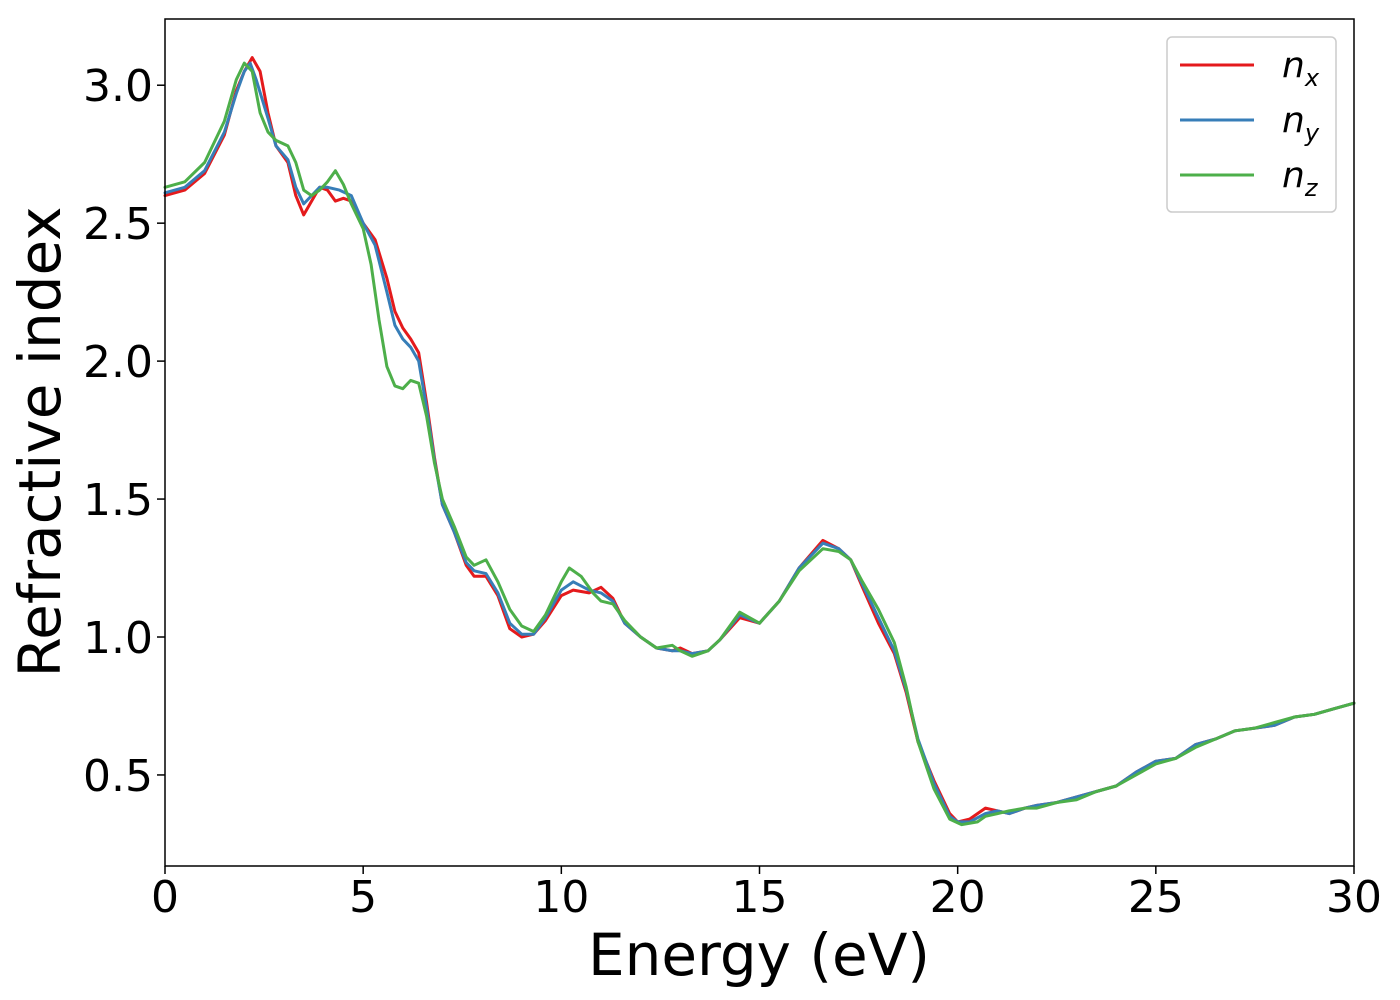 This screenshot has width=1400, height=1000. What do you see at coordinates (1156, 897) in the screenshot?
I see `x-tick-label: 25` at bounding box center [1156, 897].